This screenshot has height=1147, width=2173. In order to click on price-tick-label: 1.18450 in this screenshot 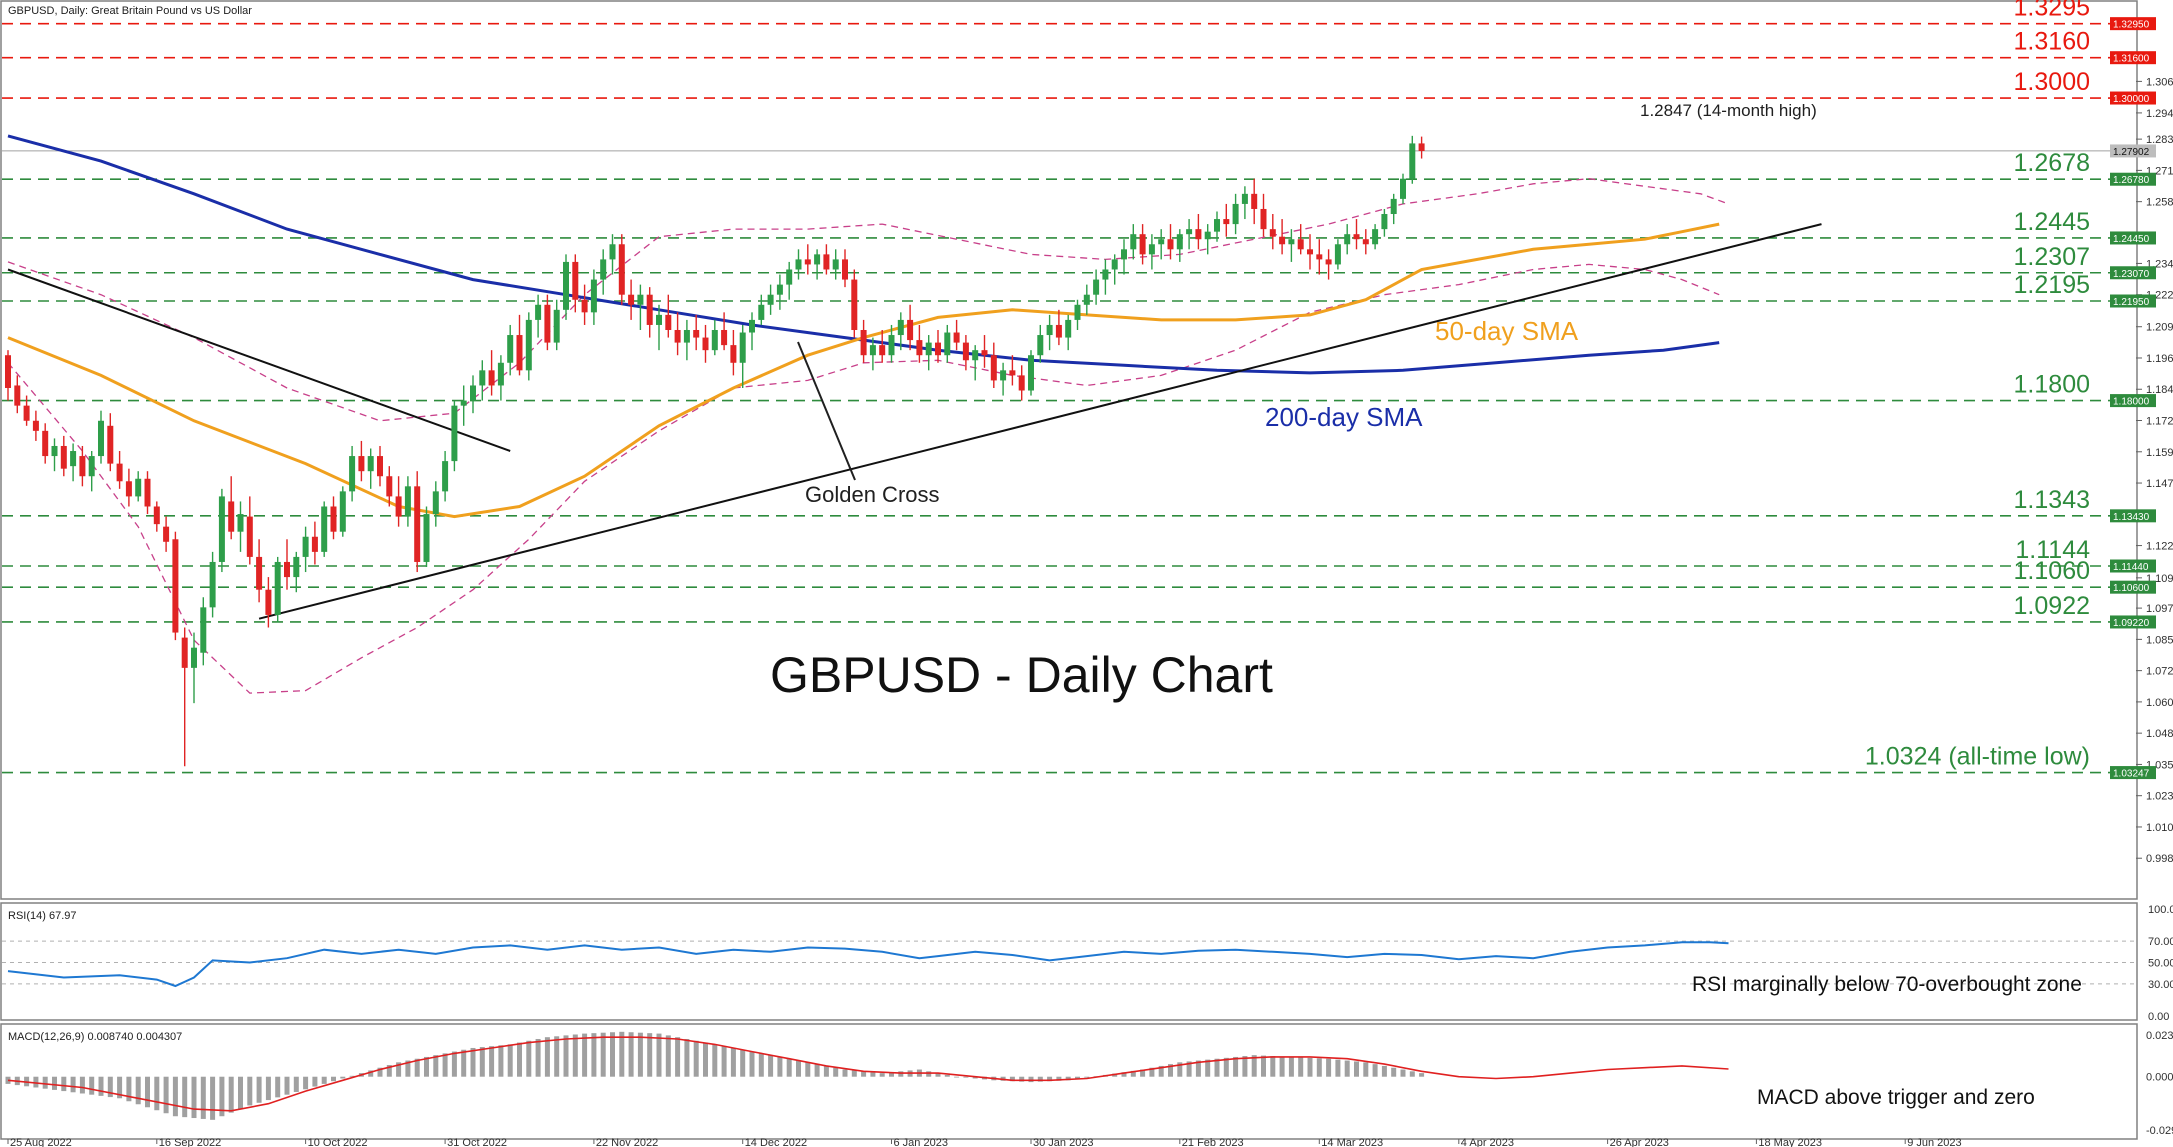, I will do `click(2159, 390)`.